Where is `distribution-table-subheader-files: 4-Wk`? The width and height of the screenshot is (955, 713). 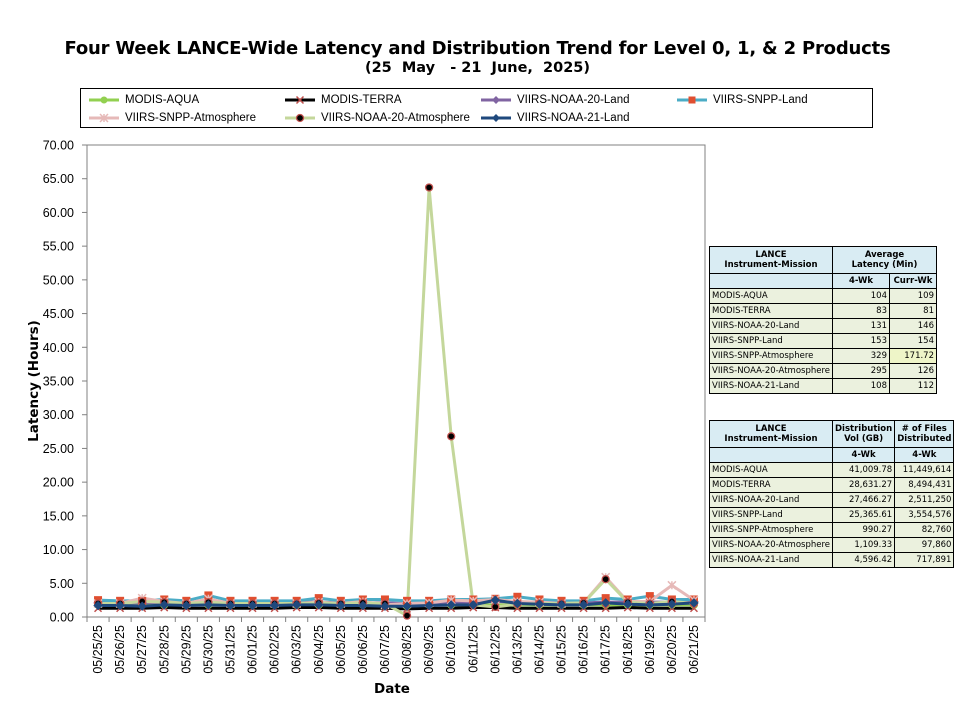
distribution-table-subheader-files: 4-Wk is located at coordinates (924, 455).